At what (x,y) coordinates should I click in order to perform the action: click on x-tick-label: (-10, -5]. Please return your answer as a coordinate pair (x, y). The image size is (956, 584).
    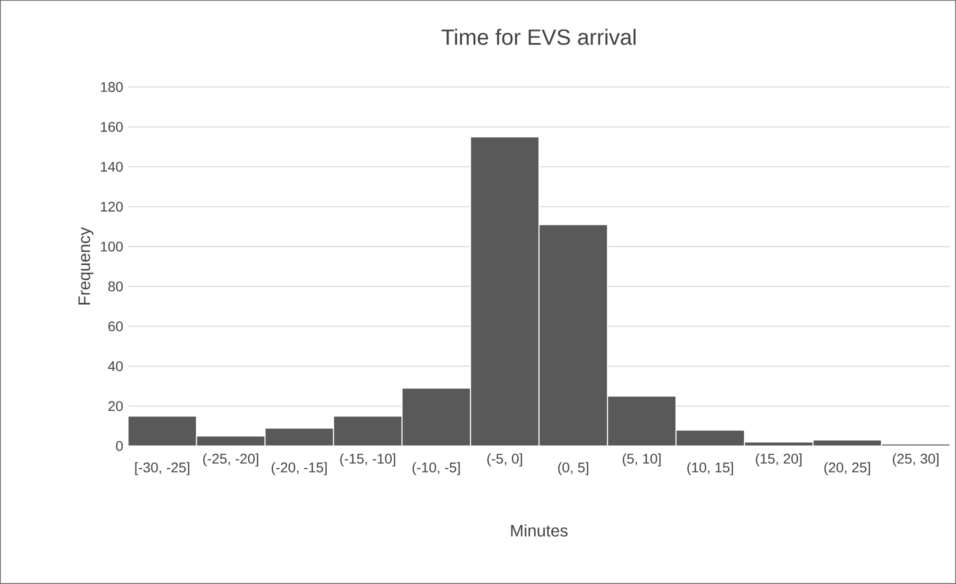
    Looking at the image, I should click on (436, 469).